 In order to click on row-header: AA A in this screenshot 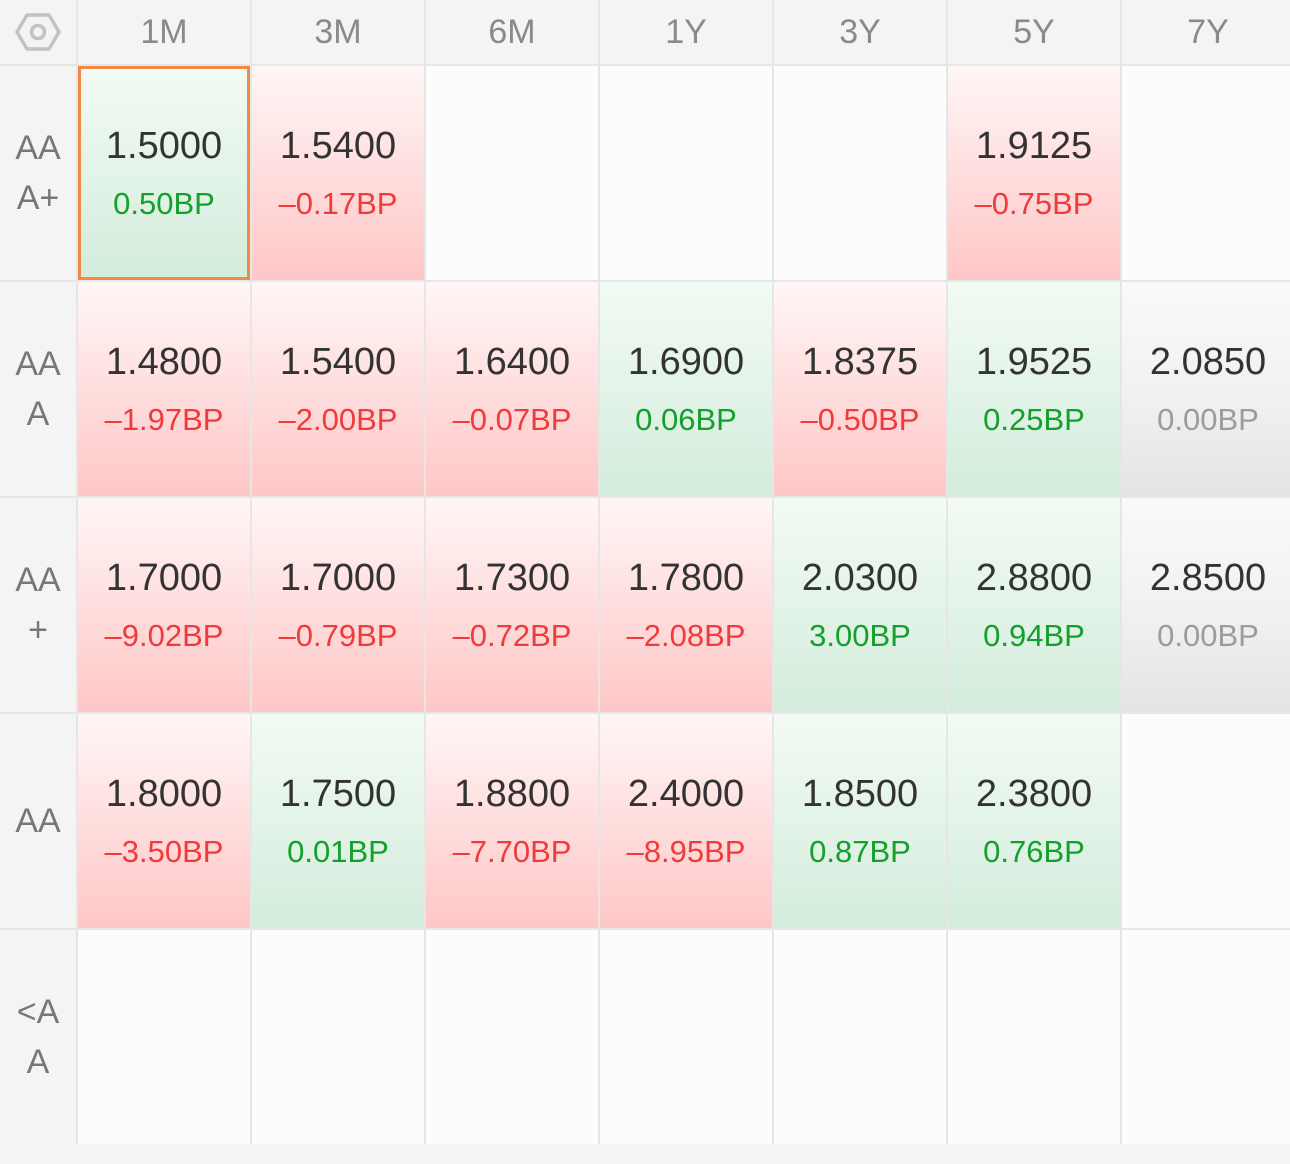, I will do `click(38, 389)`.